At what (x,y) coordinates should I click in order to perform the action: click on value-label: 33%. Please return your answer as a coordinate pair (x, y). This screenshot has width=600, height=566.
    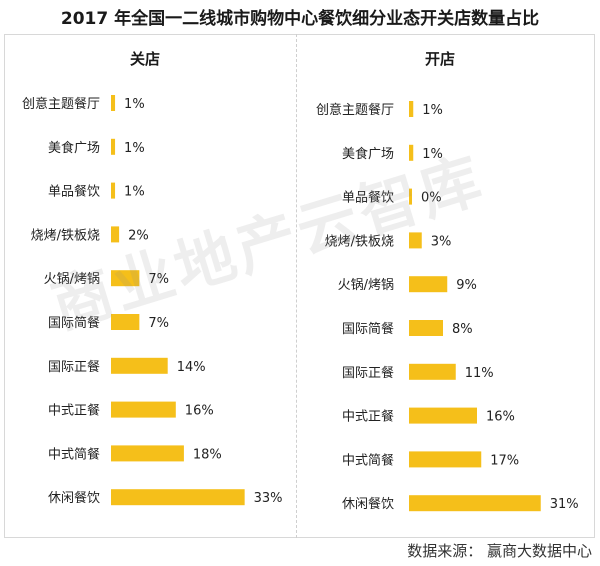
    Looking at the image, I should click on (268, 498).